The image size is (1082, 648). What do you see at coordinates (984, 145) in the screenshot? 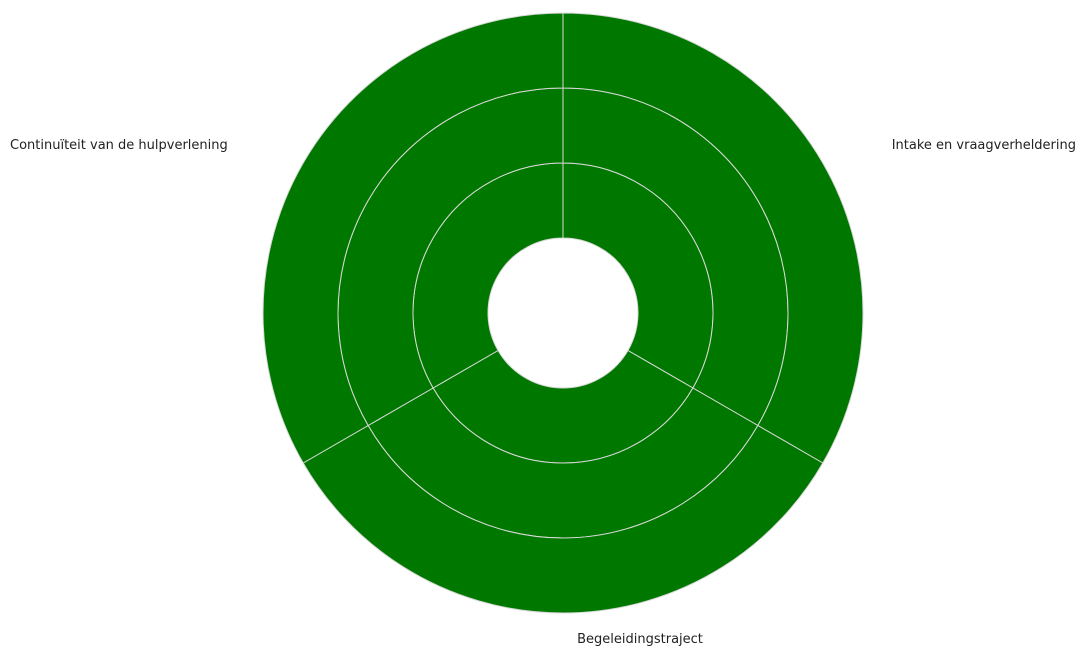
I see `segment-label-intake: Intake en vraagverheldering` at bounding box center [984, 145].